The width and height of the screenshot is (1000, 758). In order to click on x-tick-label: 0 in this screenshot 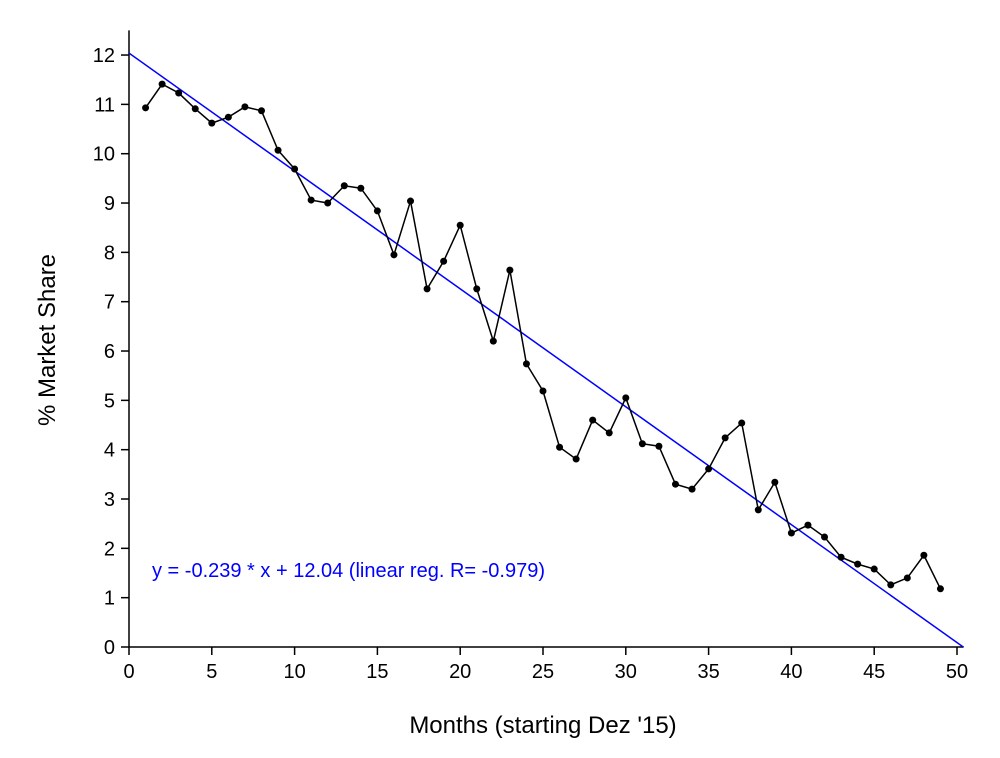, I will do `click(128, 672)`.